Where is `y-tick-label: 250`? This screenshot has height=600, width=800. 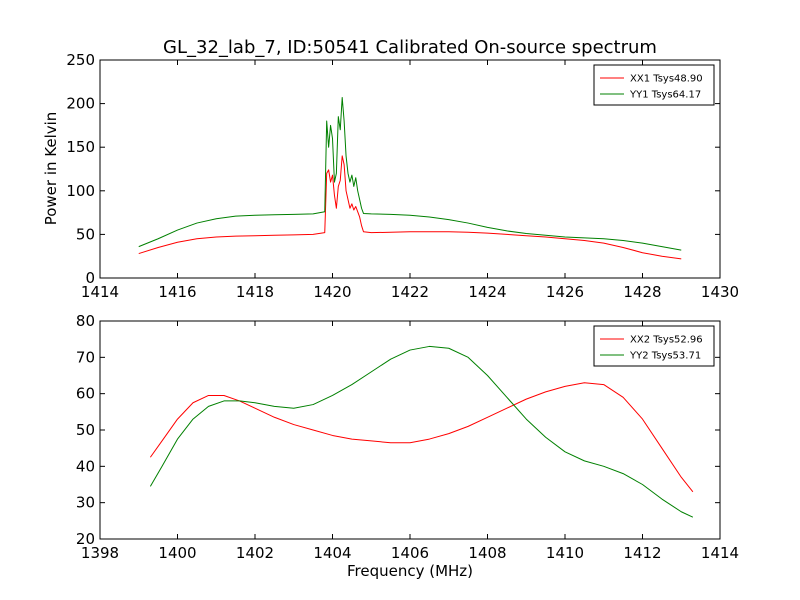
y-tick-label: 250 is located at coordinates (80, 60).